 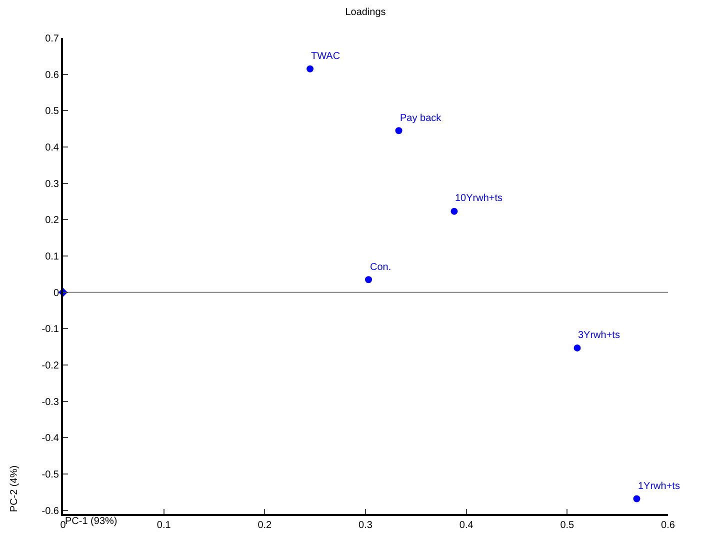 I want to click on x-axis-title: PC-1 (93%), so click(x=91, y=521).